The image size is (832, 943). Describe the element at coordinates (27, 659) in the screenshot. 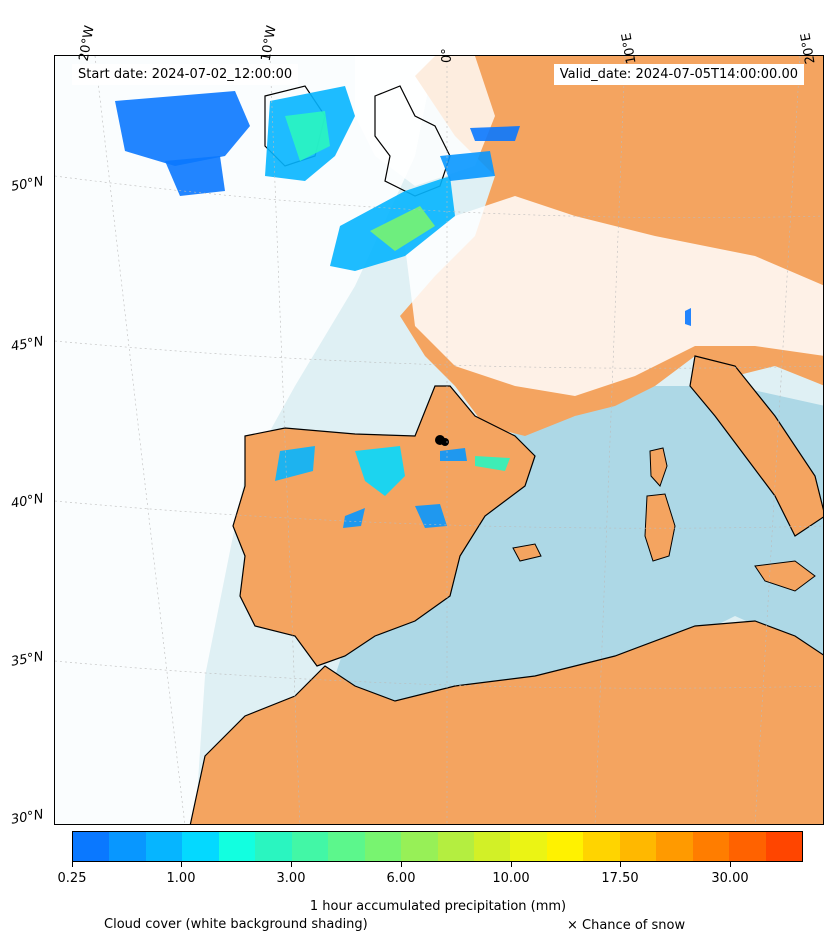

I see `lat-label-35n: 35°N` at that location.